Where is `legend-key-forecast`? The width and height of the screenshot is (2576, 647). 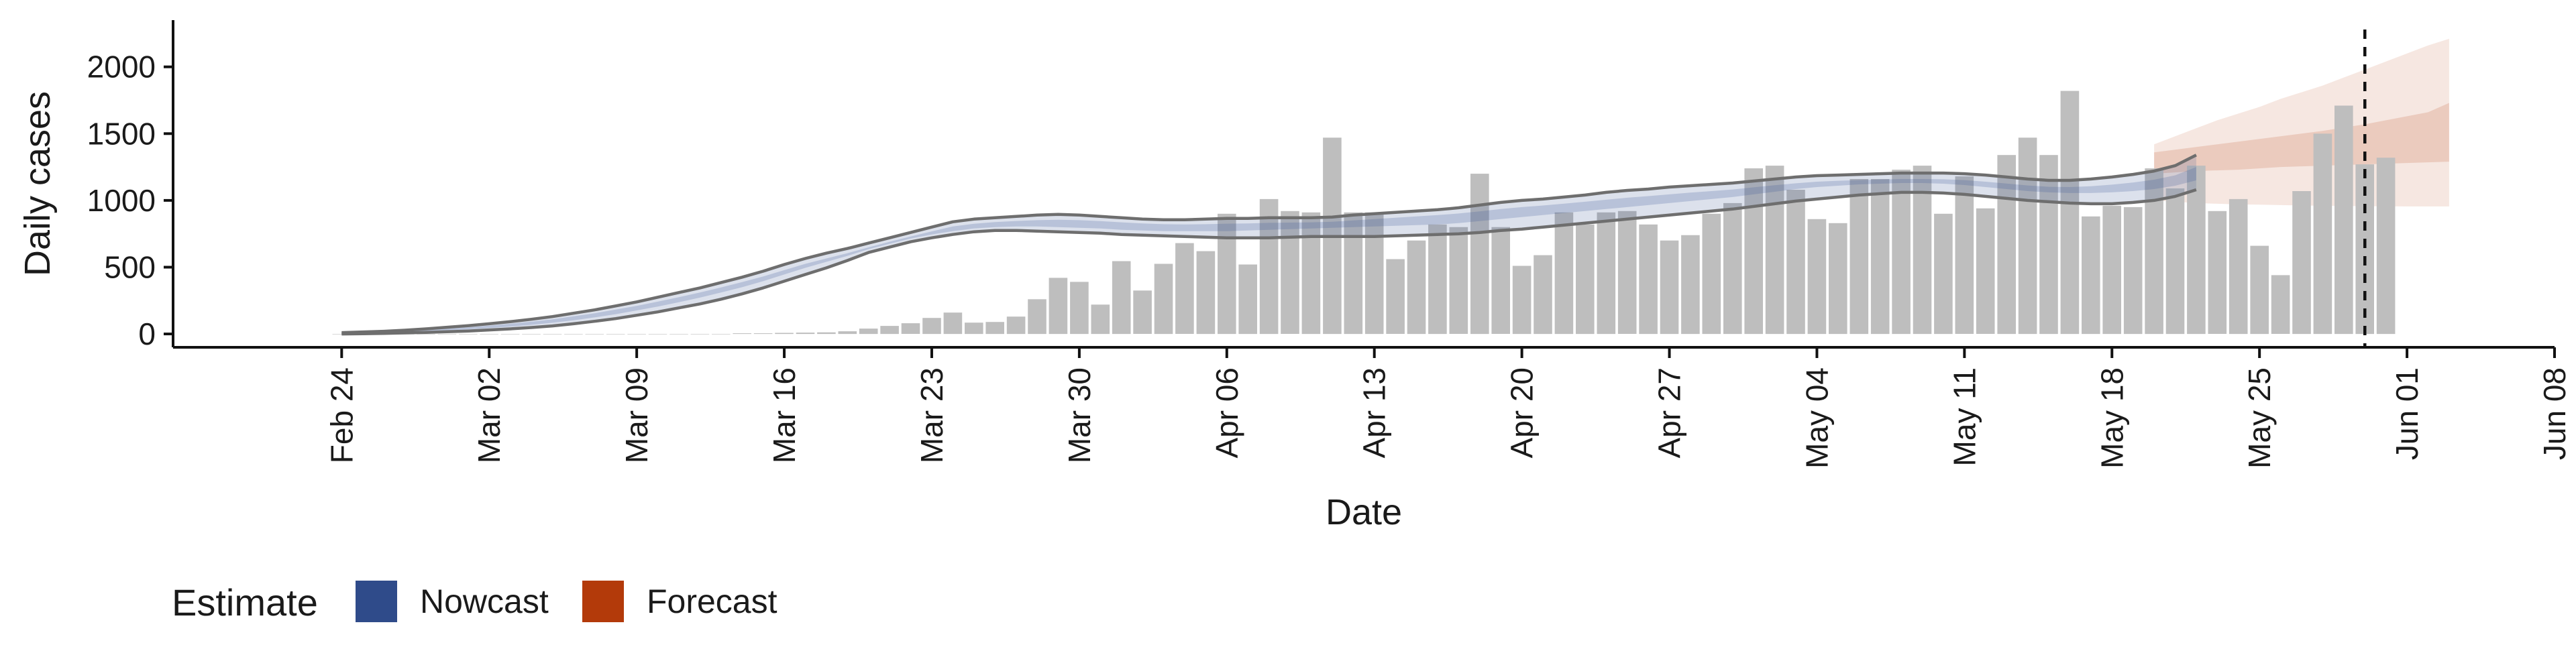 legend-key-forecast is located at coordinates (603, 602).